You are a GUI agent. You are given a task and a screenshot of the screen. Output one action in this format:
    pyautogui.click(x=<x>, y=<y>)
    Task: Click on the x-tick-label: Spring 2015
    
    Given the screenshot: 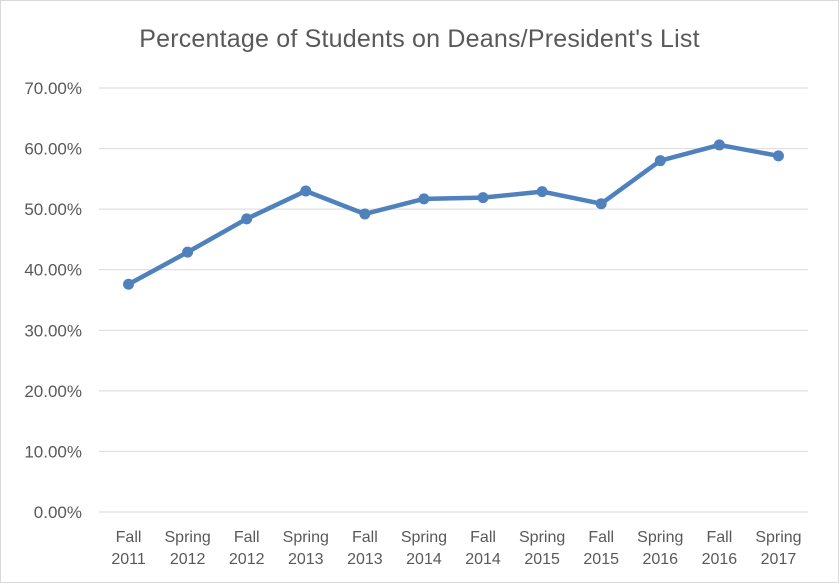 What is the action you would take?
    pyautogui.click(x=542, y=548)
    